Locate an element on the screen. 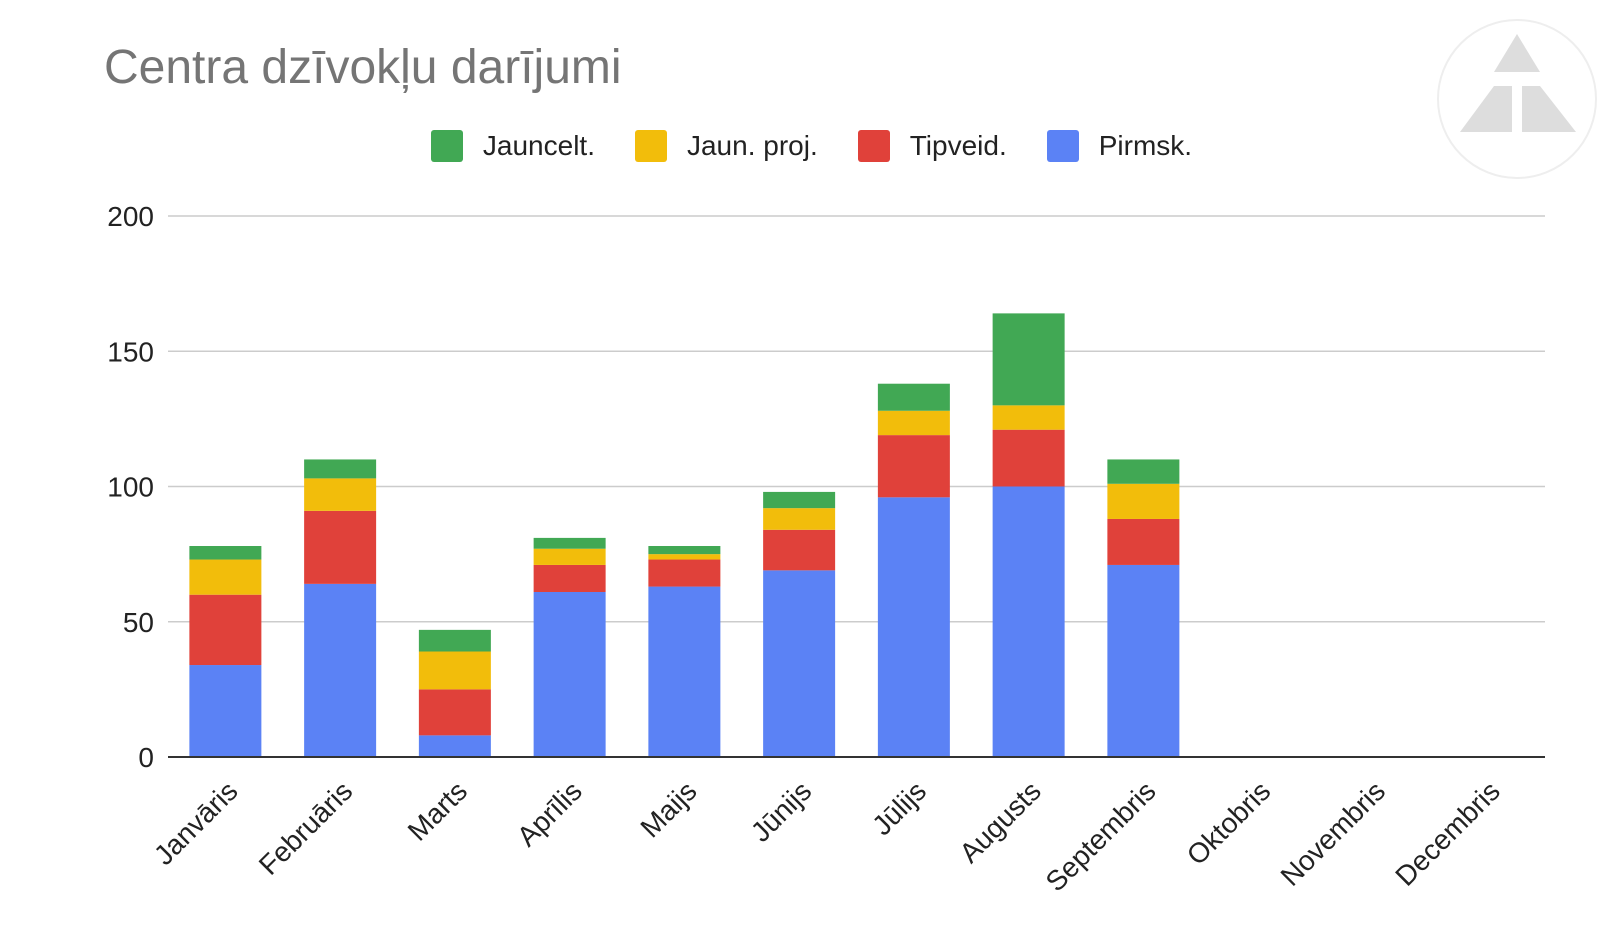 This screenshot has width=1623, height=929. x-tick-label: Augusts is located at coordinates (999, 821).